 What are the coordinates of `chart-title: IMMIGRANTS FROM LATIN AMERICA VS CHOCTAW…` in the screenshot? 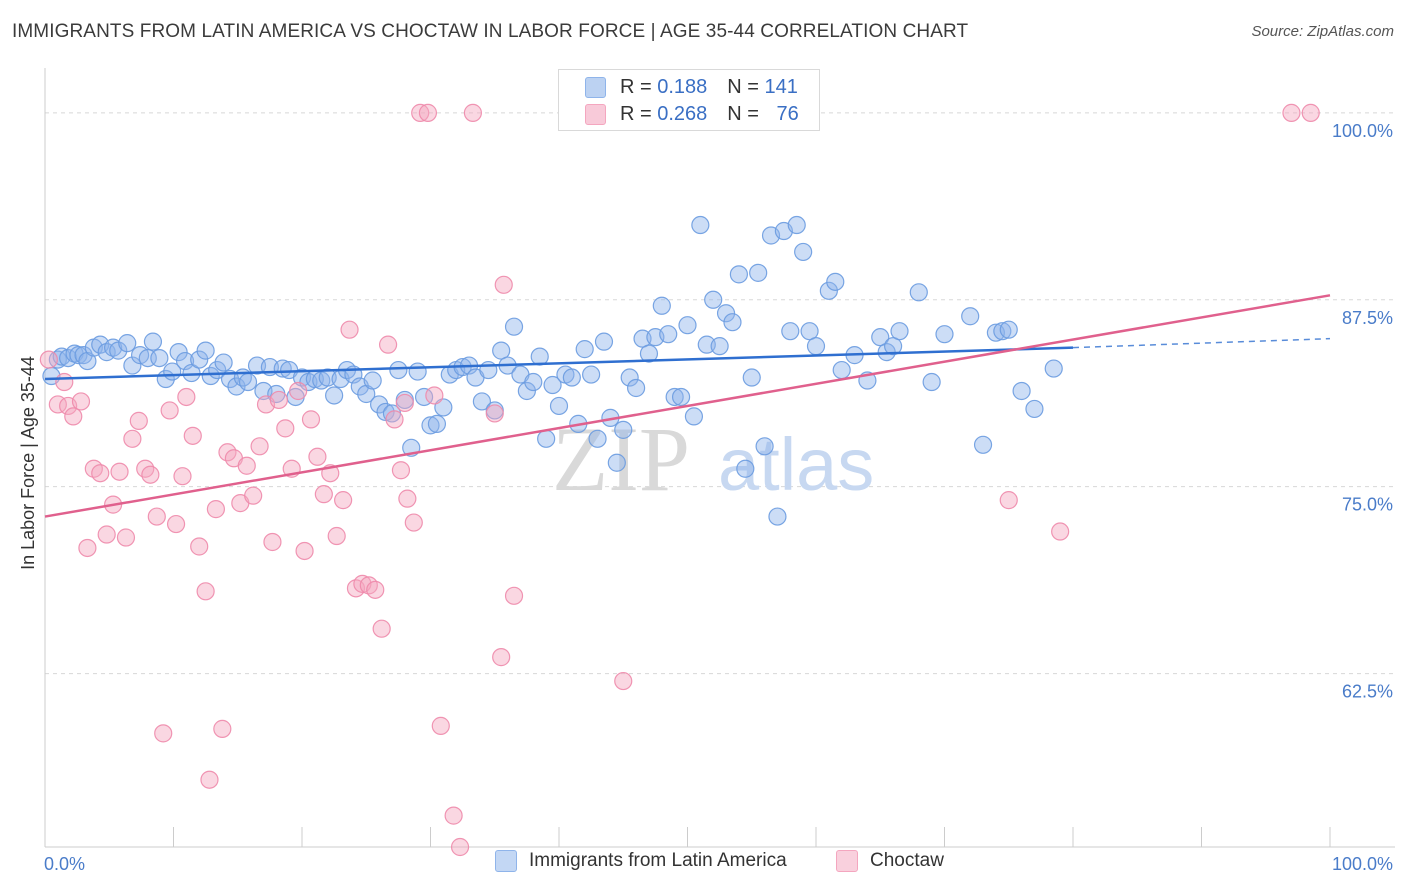 It's located at (490, 31).